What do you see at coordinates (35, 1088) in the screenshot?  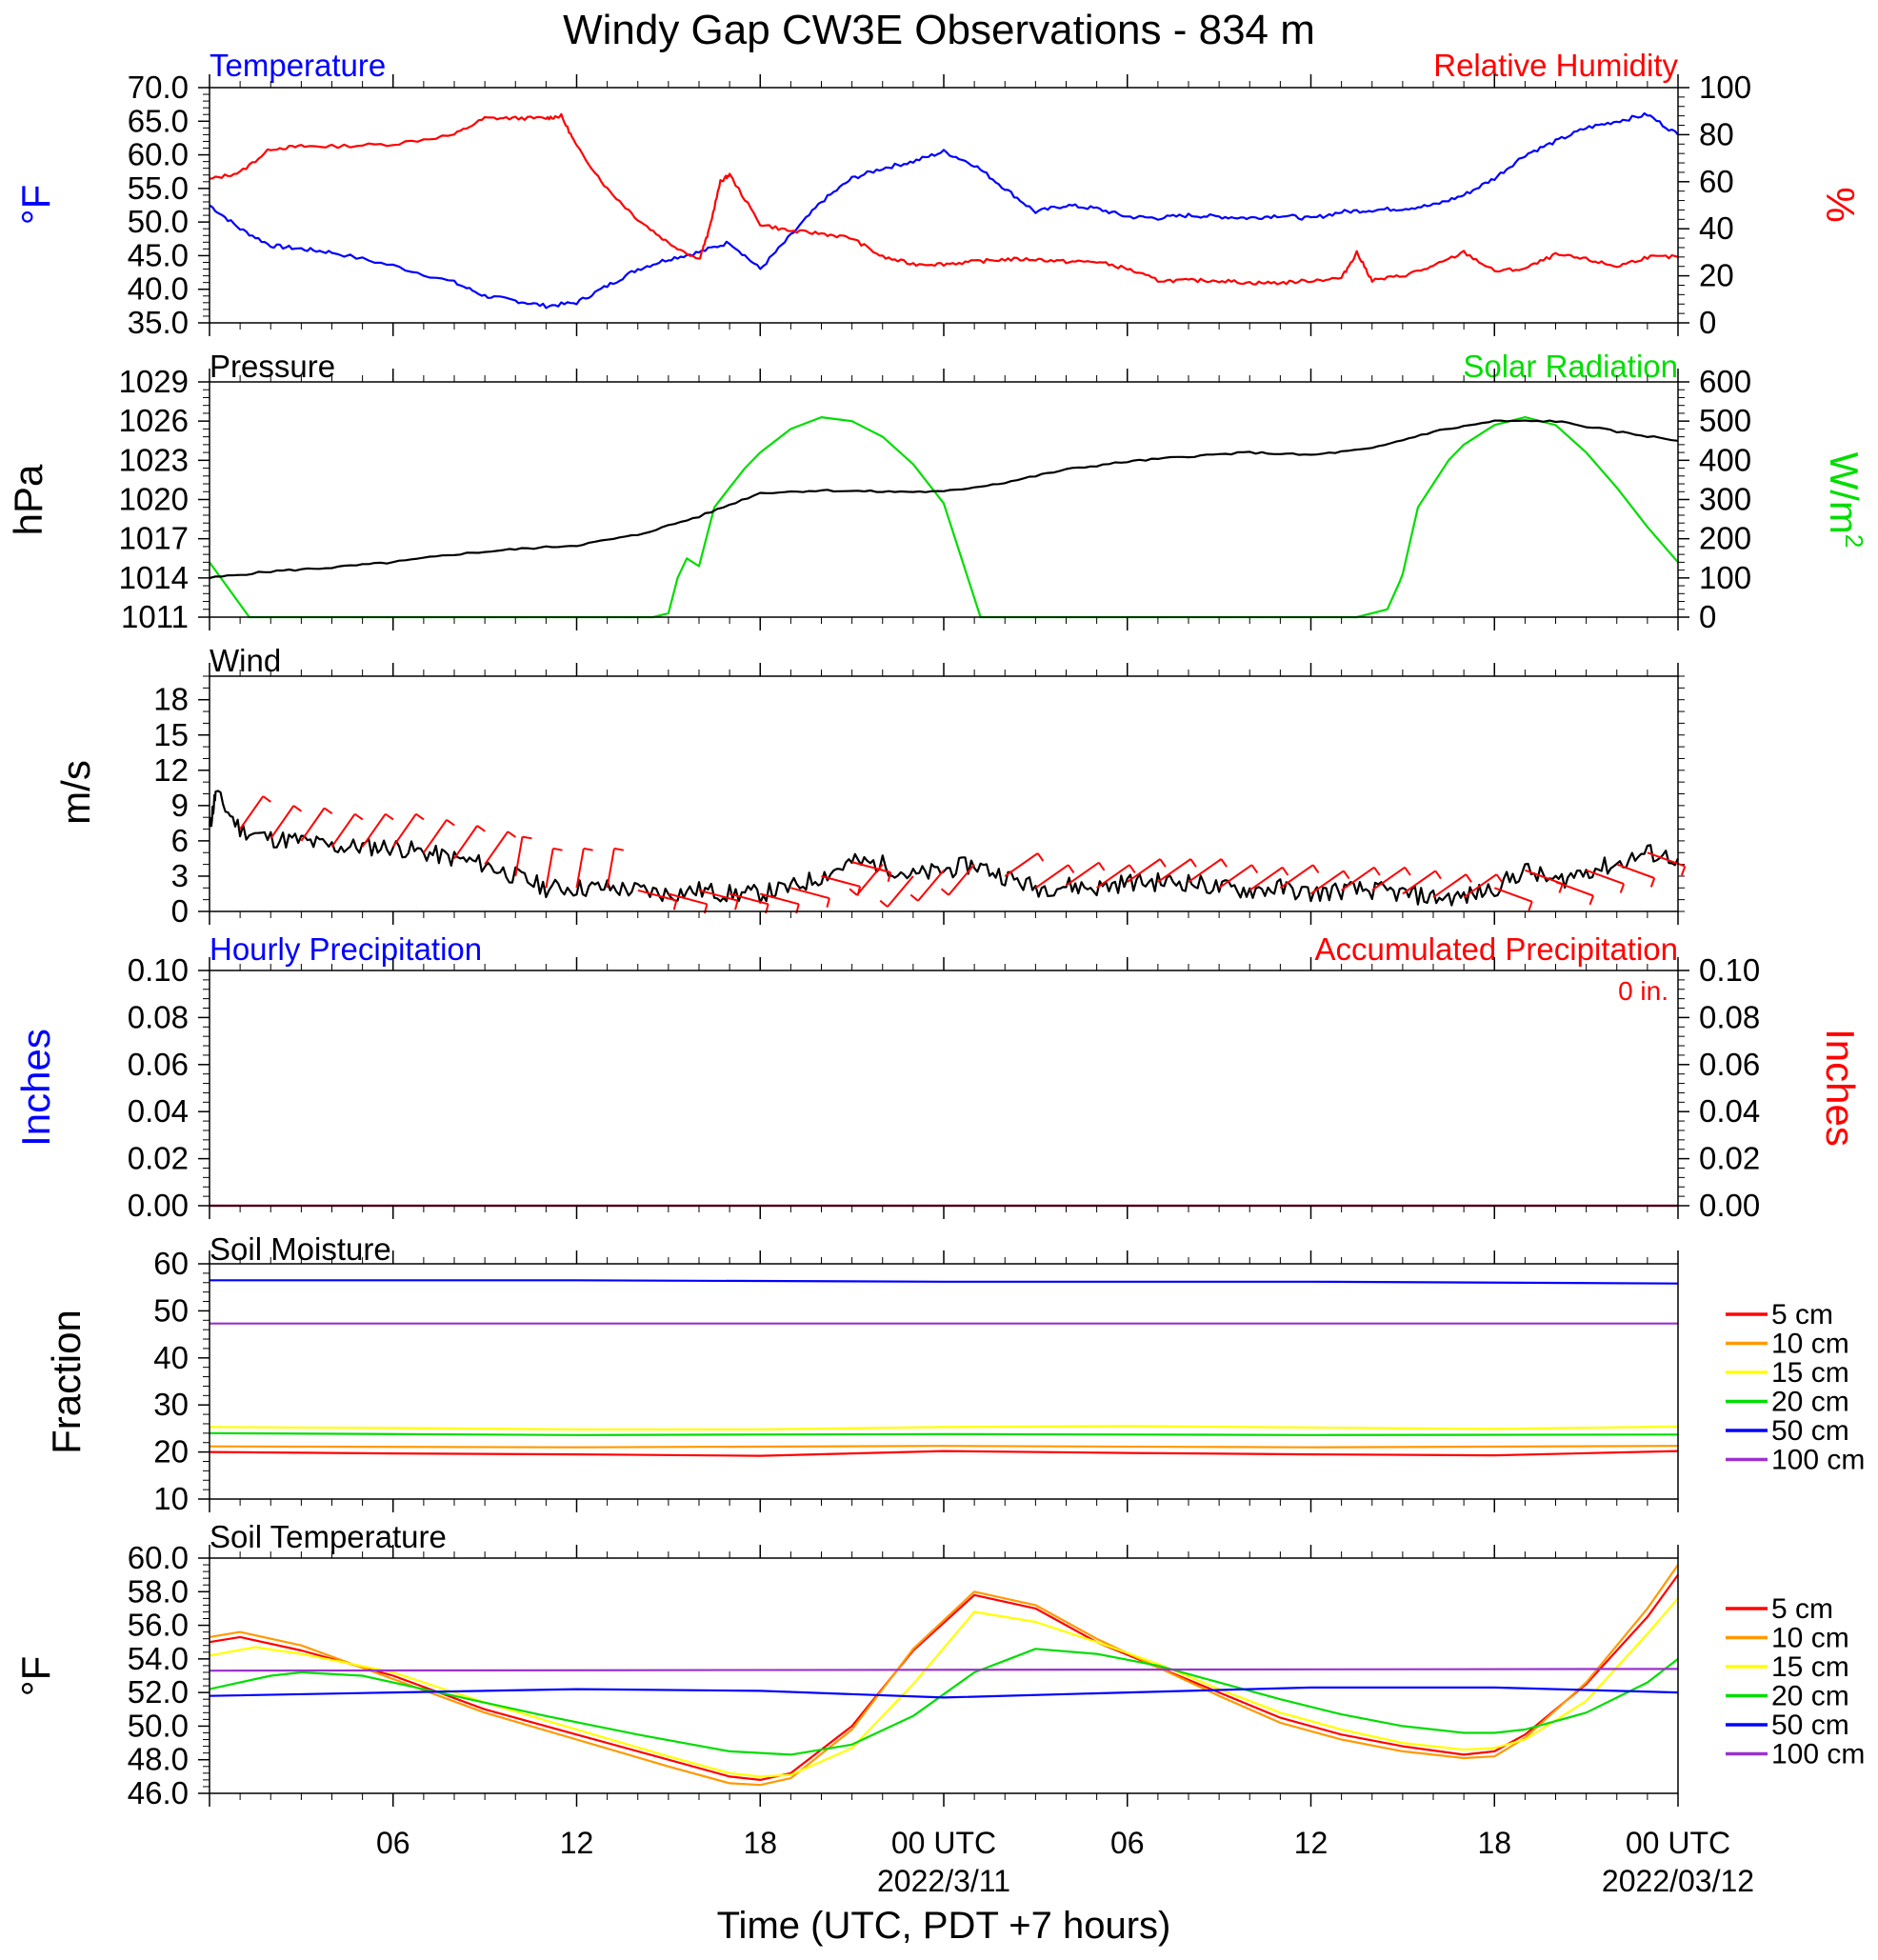 I see `hourly-precip-unit-label: Inches` at bounding box center [35, 1088].